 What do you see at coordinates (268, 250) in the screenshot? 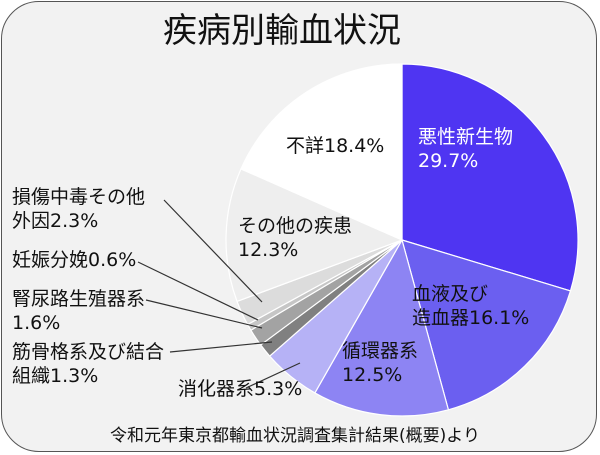
I see `slice-label-line: 12.3%` at bounding box center [268, 250].